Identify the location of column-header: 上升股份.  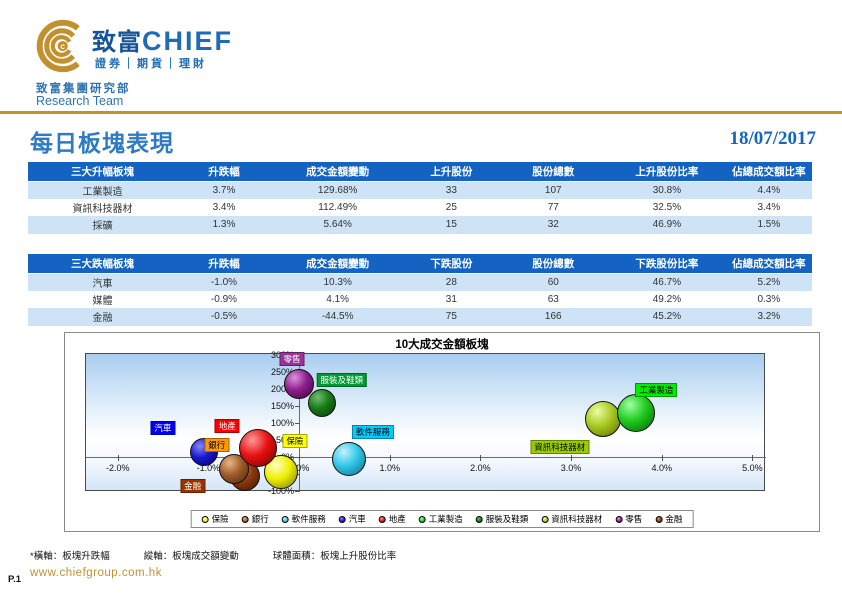
(451, 172).